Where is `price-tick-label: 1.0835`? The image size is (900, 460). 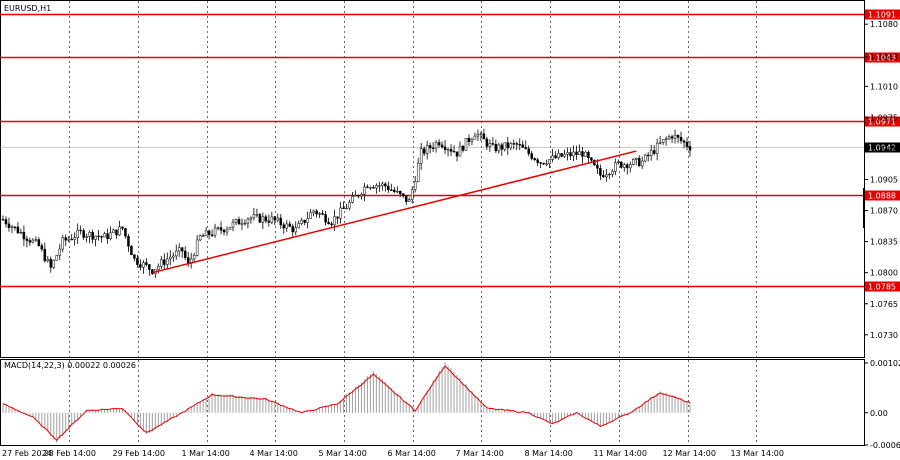 price-tick-label: 1.0835 is located at coordinates (884, 242).